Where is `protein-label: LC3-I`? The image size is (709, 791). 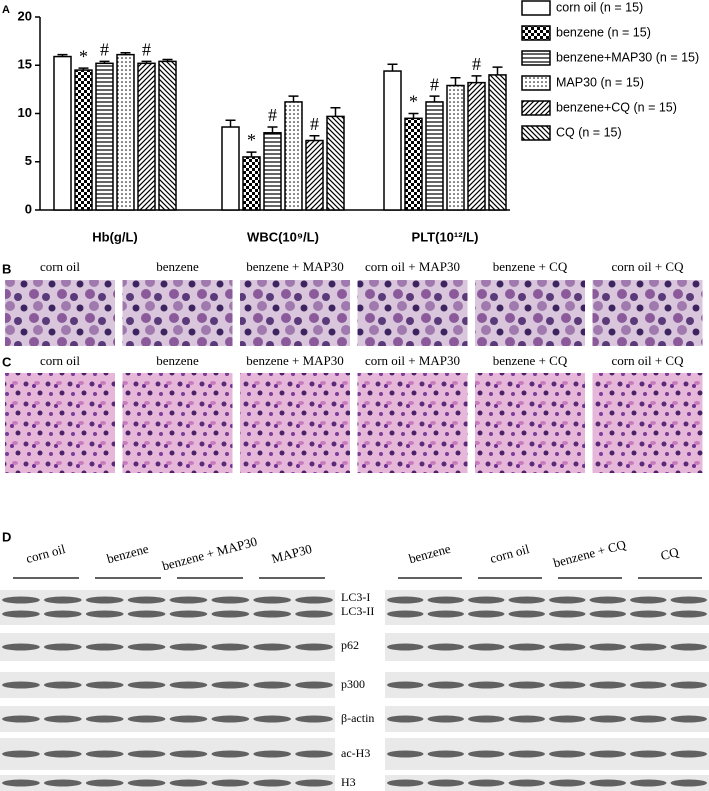 protein-label: LC3-I is located at coordinates (355, 597).